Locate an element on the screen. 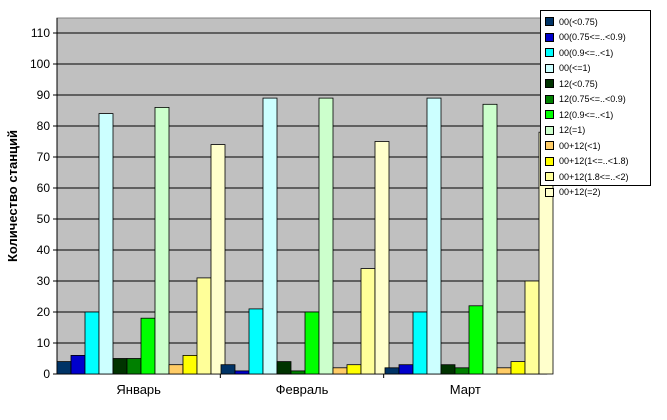  legend-item: 12(0.75<=..<0.9) is located at coordinates (597, 100).